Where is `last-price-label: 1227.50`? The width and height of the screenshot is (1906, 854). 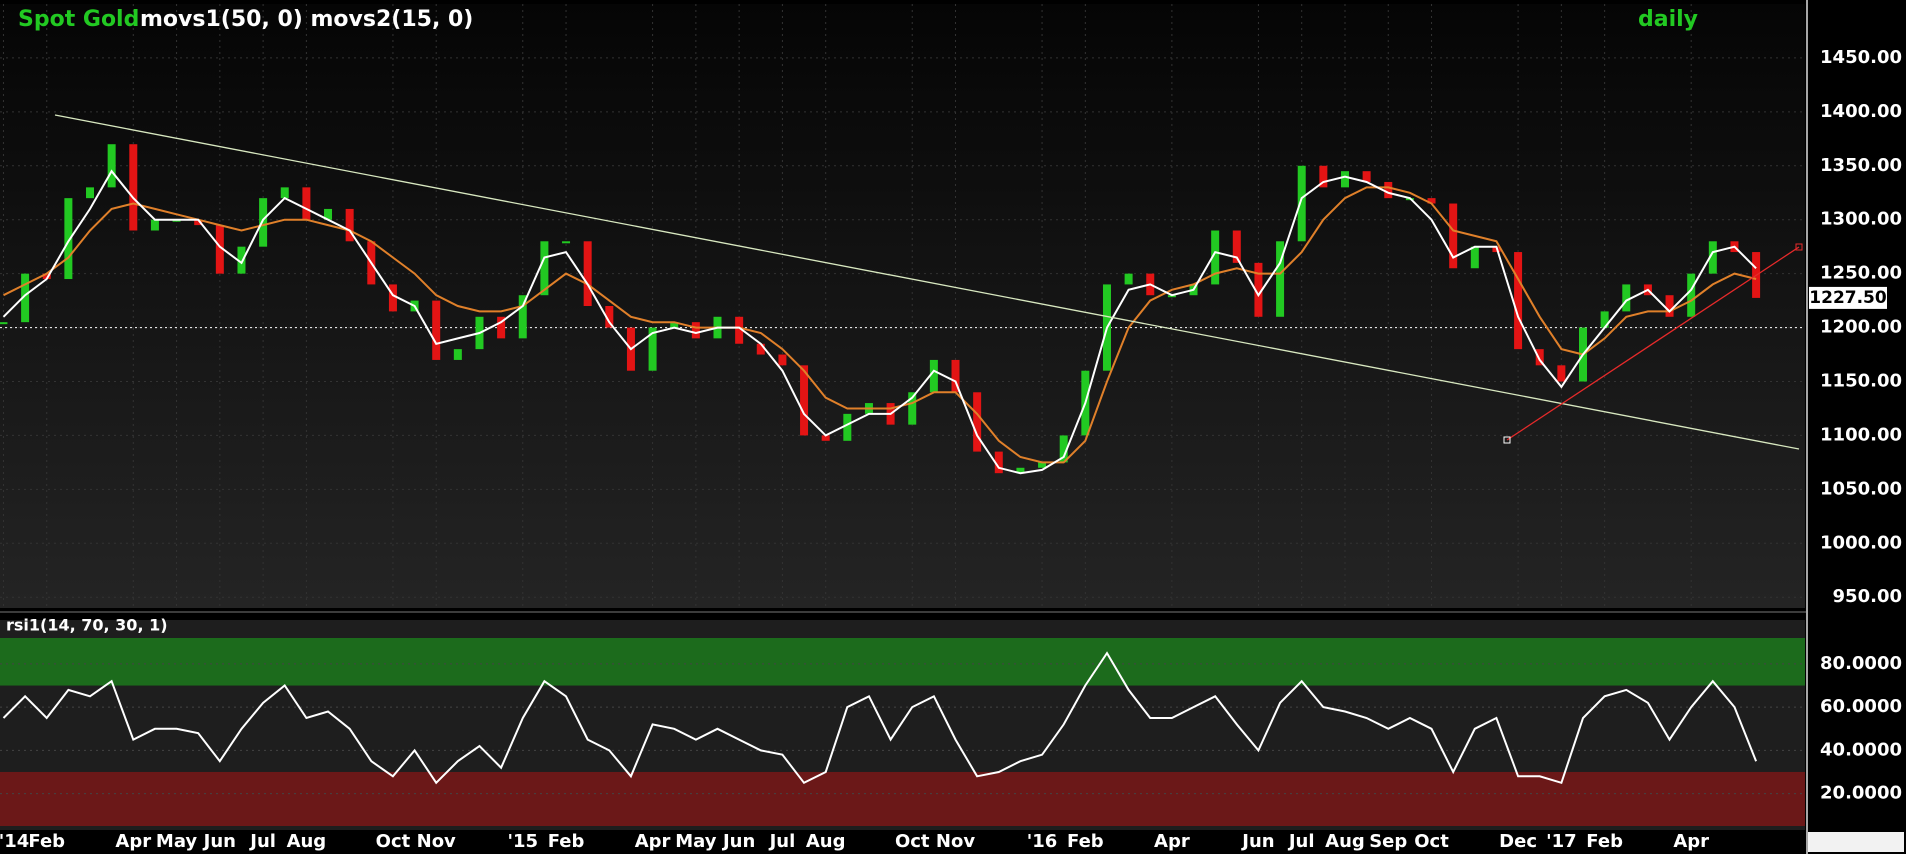
last-price-label: 1227.50 is located at coordinates (1848, 298).